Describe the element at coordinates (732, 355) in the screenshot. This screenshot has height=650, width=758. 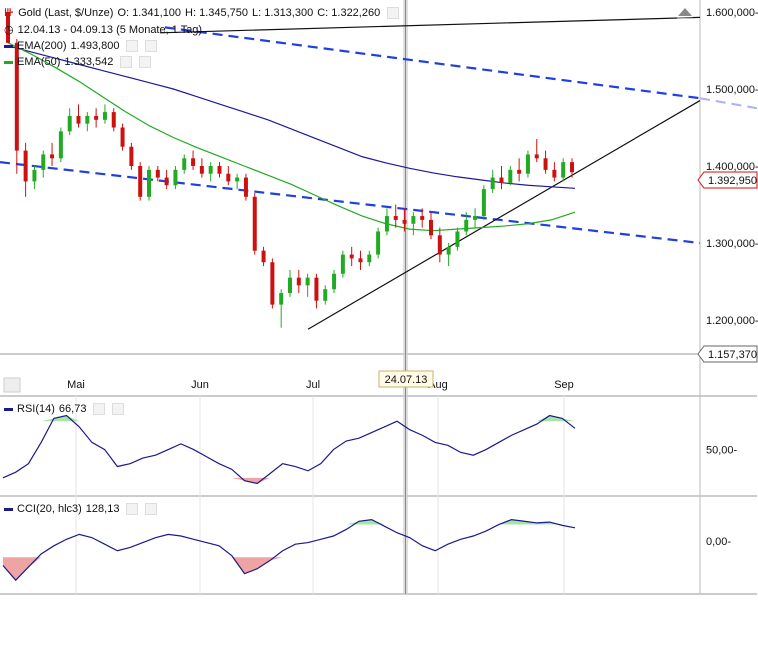
I see `low-price-label: 1.157,370` at that location.